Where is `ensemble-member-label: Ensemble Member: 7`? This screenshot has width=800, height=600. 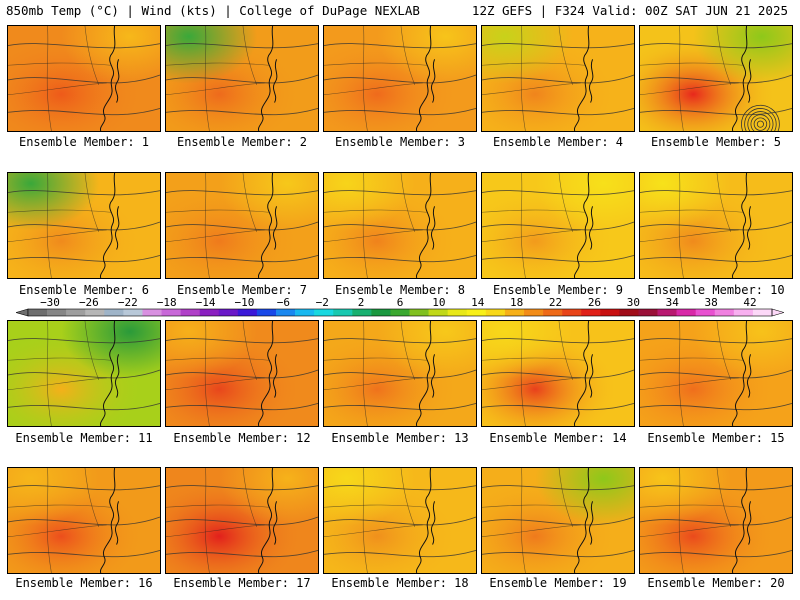
ensemble-member-label: Ensemble Member: 7 is located at coordinates (242, 290).